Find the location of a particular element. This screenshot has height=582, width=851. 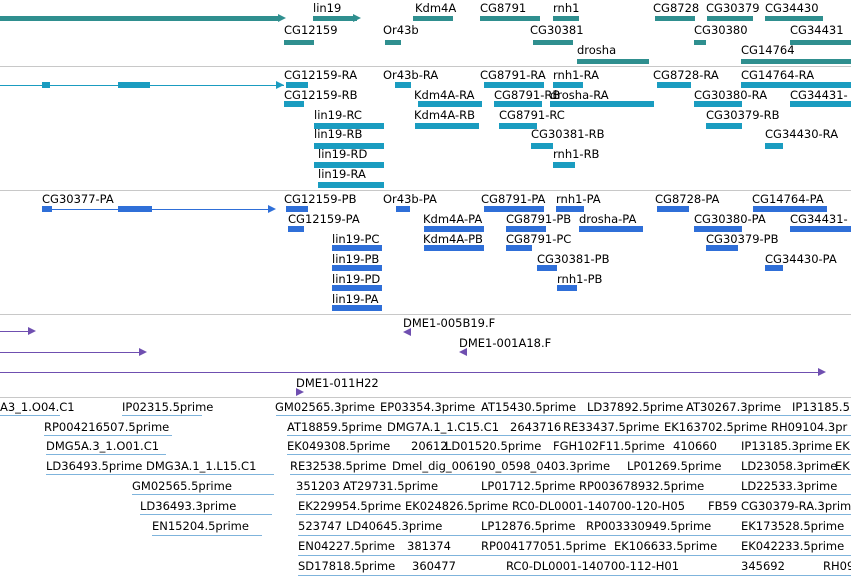

transcript-label: lin19-PC is located at coordinates (356, 239).